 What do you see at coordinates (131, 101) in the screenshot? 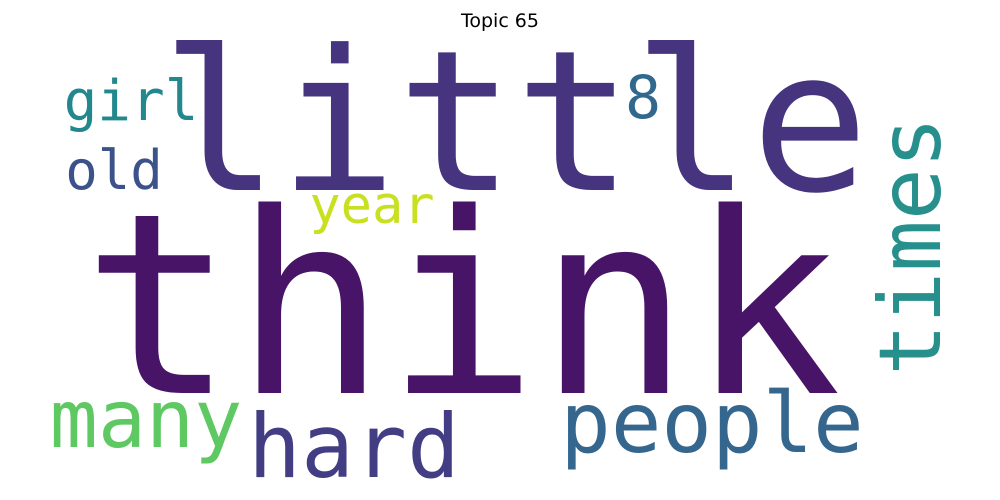
I see `word-girl: girl` at bounding box center [131, 101].